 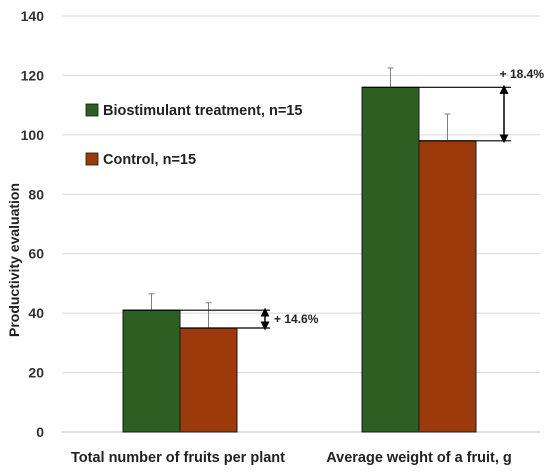 What do you see at coordinates (36, 373) in the screenshot?
I see `y-tick-label: 20` at bounding box center [36, 373].